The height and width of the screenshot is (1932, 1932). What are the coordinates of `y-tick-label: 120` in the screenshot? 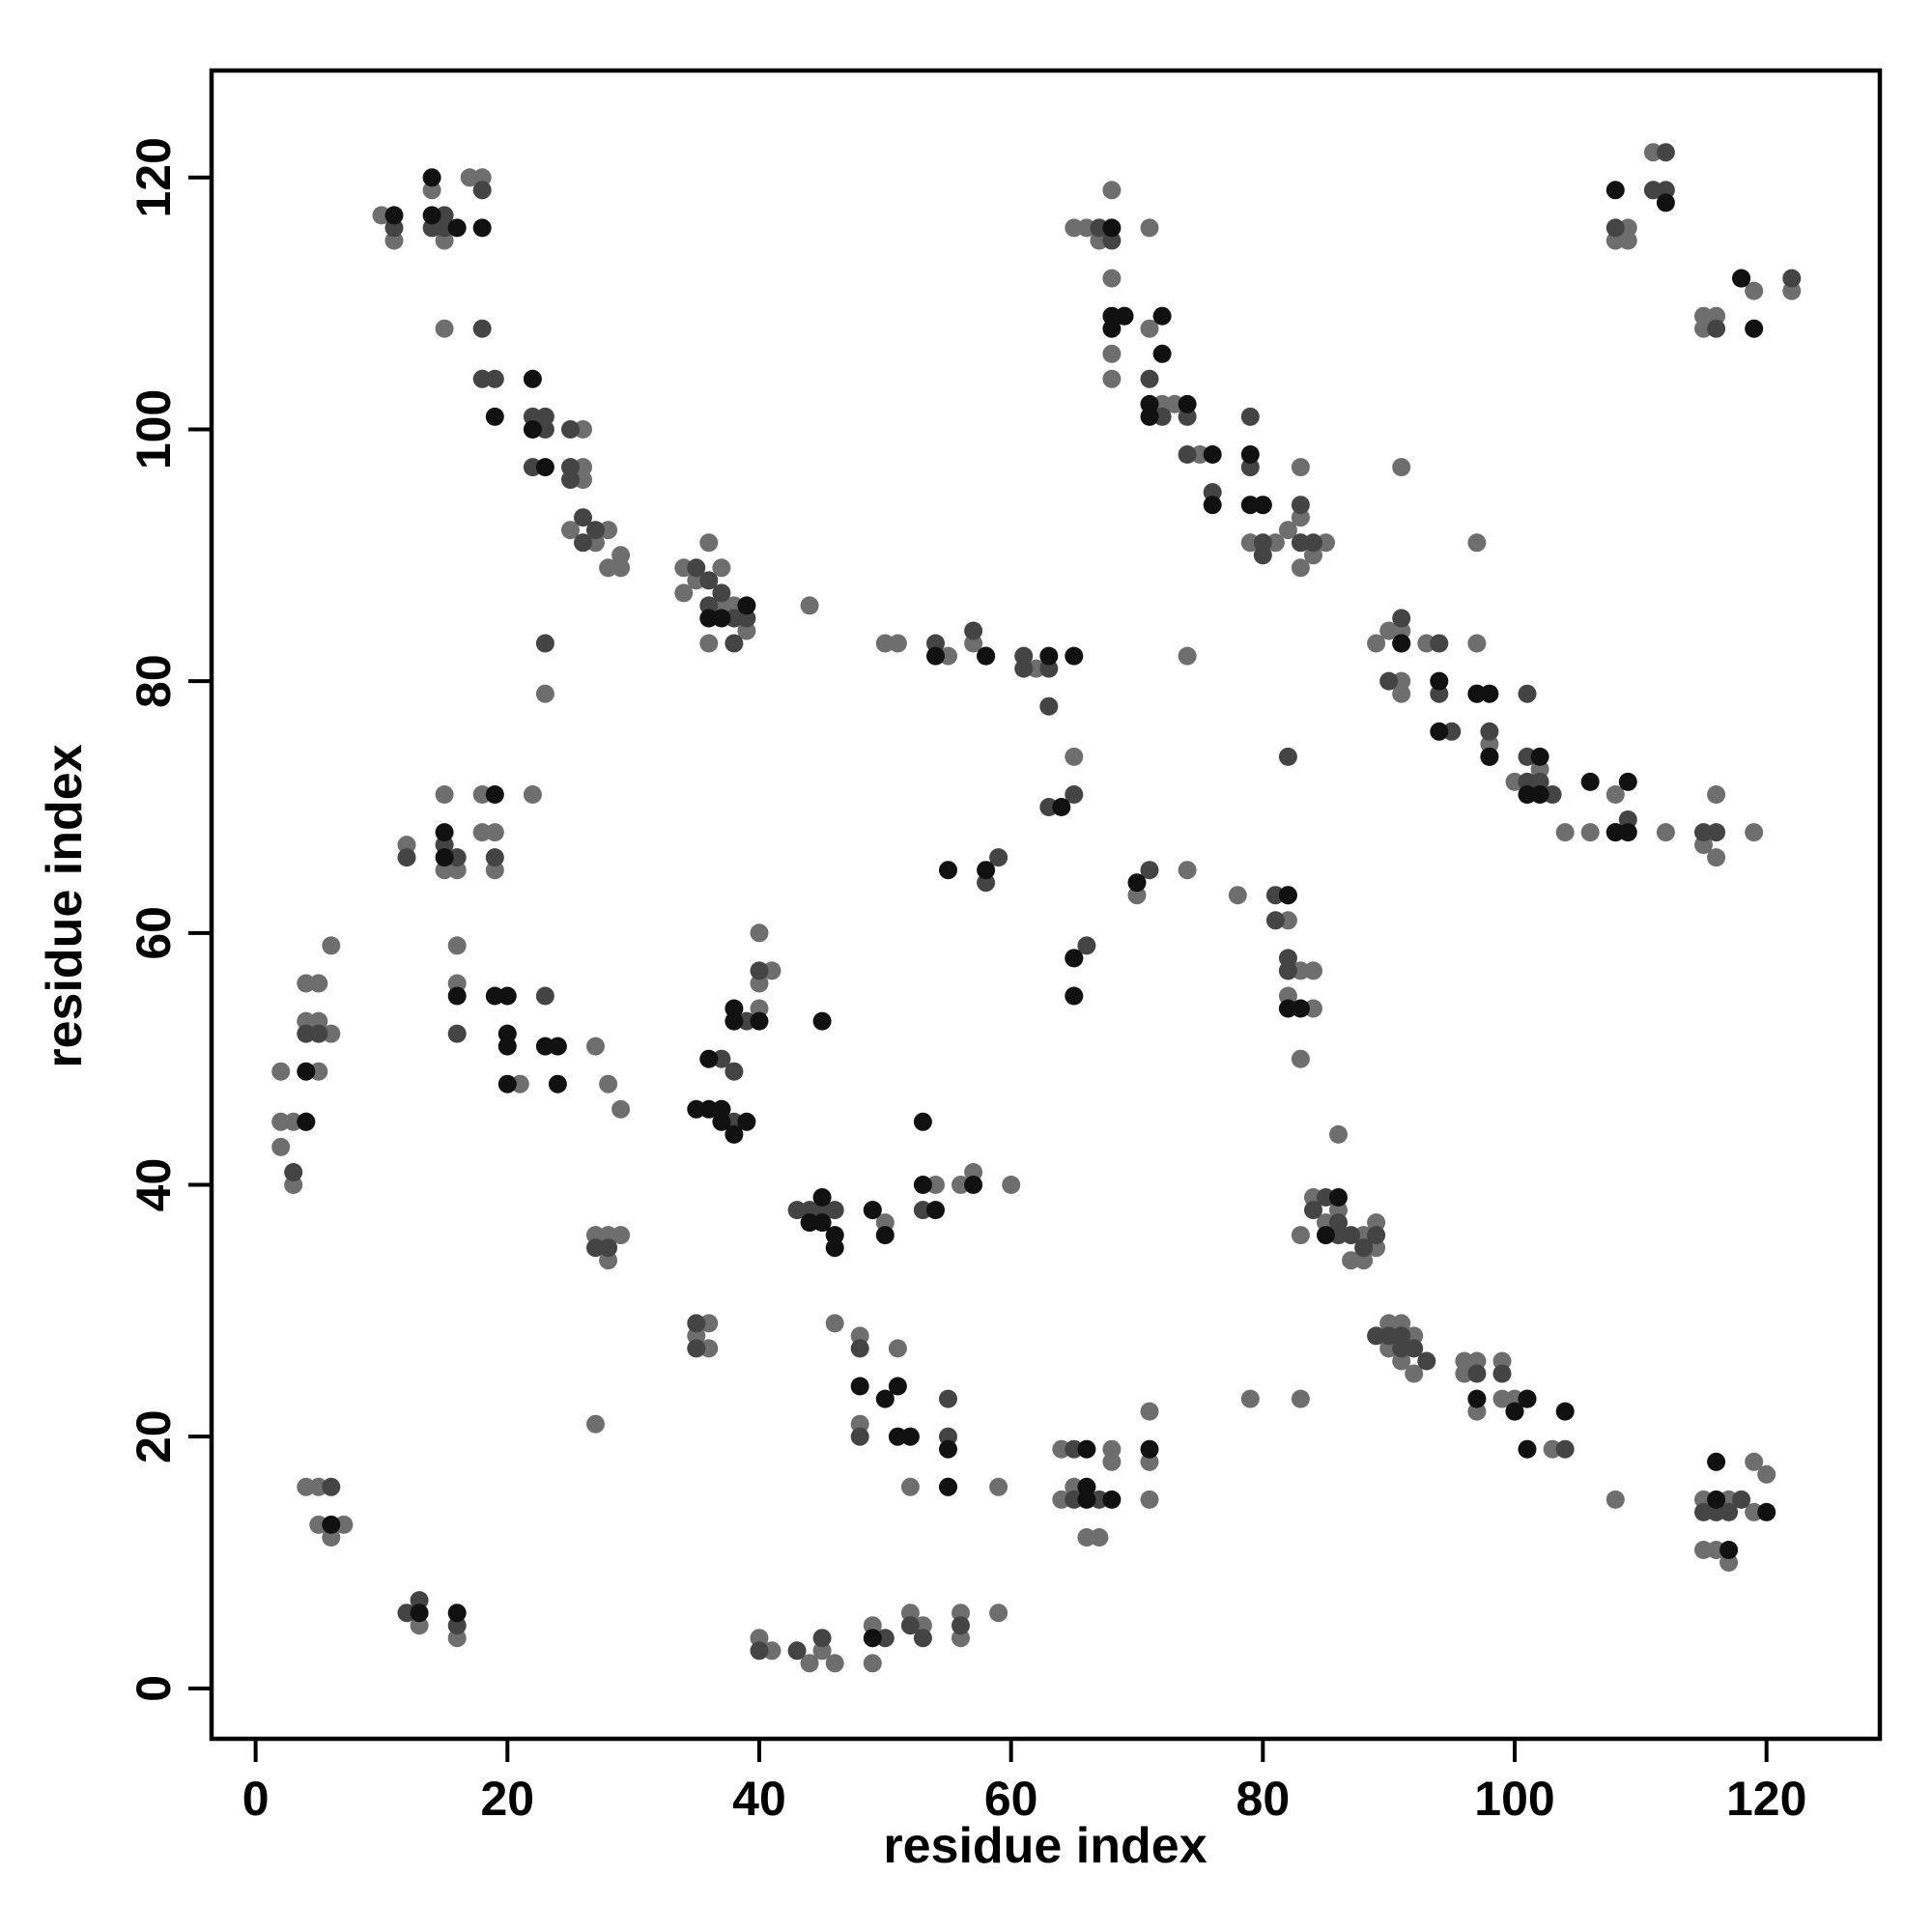 It's located at (154, 177).